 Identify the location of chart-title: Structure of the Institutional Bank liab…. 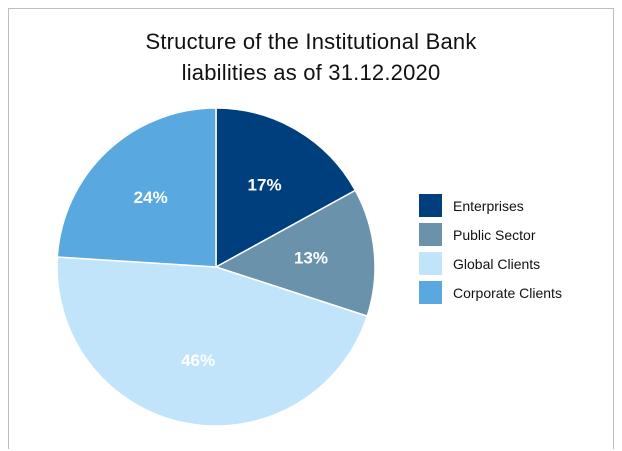
(311, 57).